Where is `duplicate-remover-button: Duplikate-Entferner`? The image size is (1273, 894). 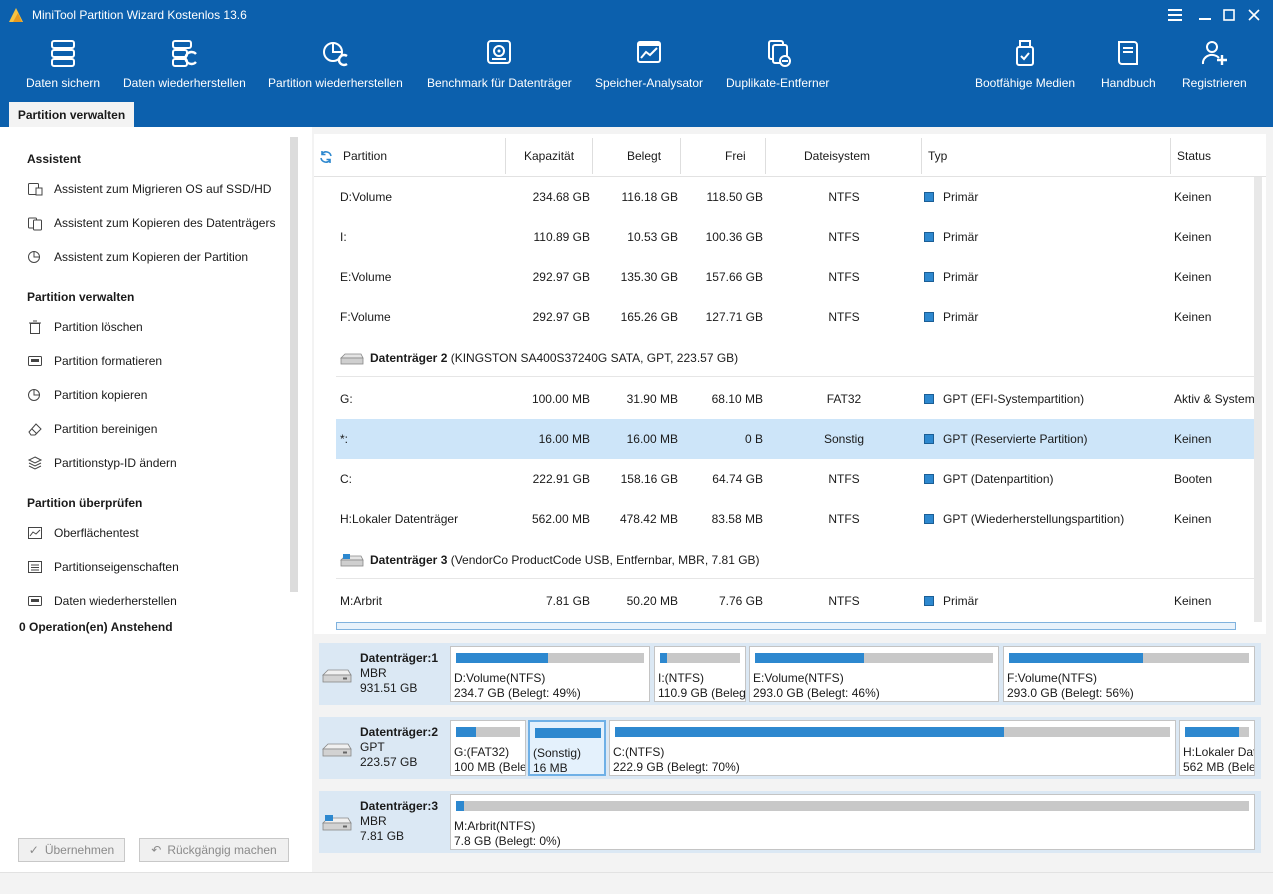
duplicate-remover-button: Duplikate-Entferner is located at coordinates (777, 66).